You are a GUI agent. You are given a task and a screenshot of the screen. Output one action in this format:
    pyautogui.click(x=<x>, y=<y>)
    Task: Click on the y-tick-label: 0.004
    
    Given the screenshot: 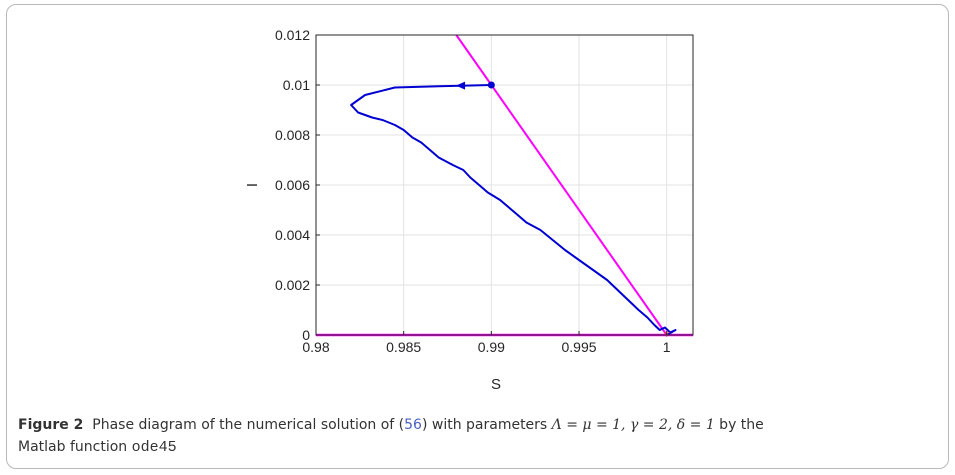 What is the action you would take?
    pyautogui.click(x=292, y=235)
    